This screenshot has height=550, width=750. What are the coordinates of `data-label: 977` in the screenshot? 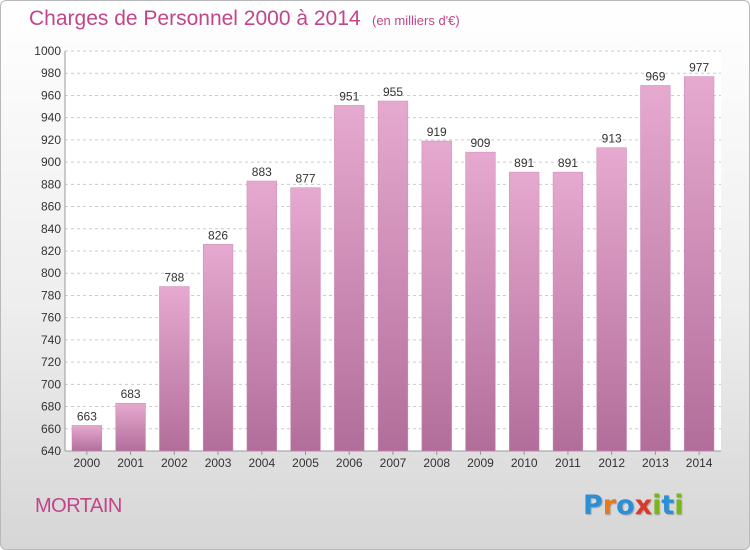 It's located at (699, 68).